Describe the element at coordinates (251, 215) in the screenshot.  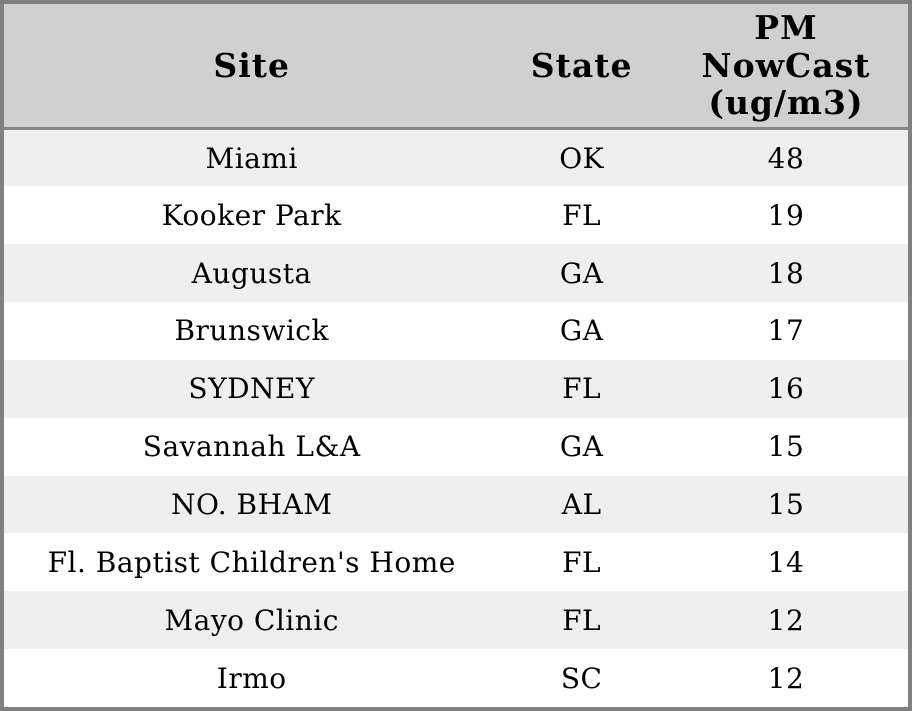
I see `site-cell: Kooker Park` at that location.